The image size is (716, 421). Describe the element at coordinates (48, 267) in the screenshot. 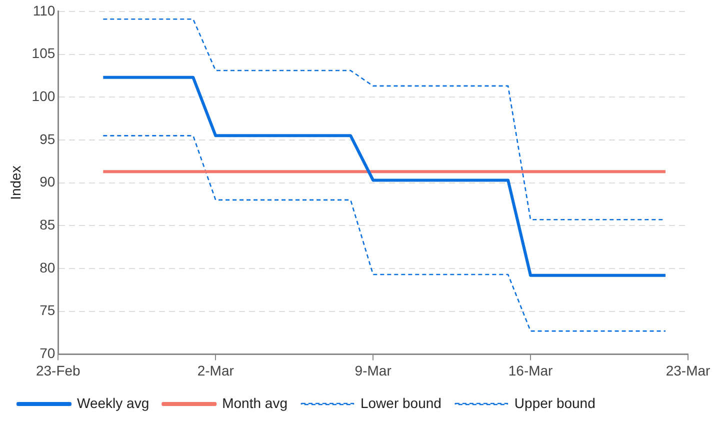

I see `y-tick-label: 80` at that location.